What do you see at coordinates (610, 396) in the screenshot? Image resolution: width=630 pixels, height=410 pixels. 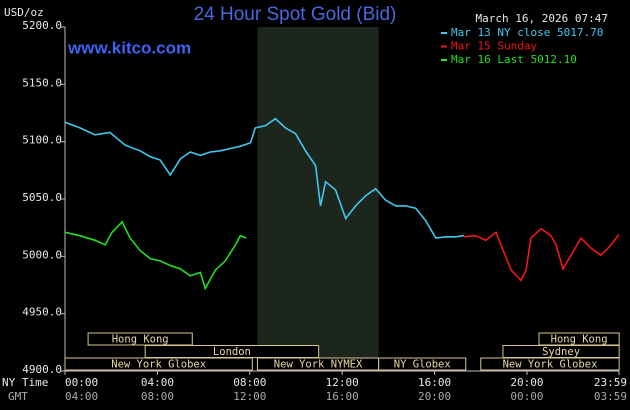 I see `gmt-tick-label: 03:59` at bounding box center [610, 396].